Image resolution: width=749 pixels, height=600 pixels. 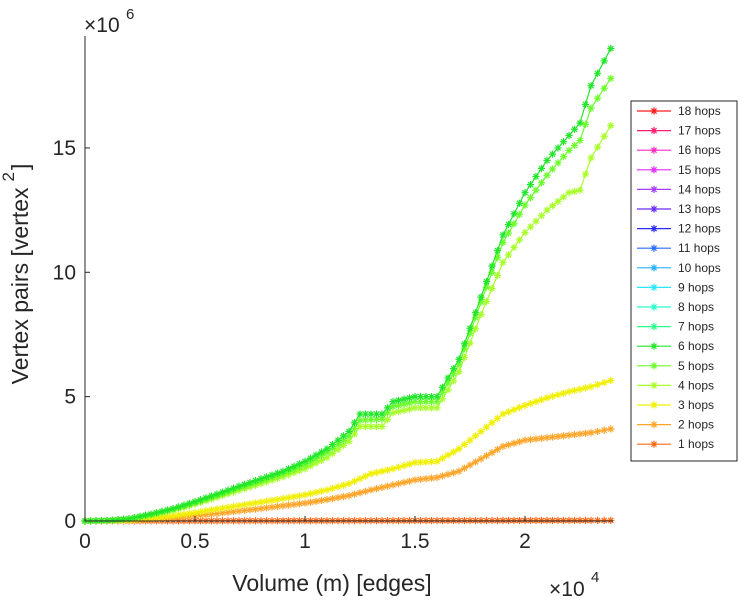 What do you see at coordinates (130, 14) in the screenshot?
I see `y-multiplier-exponent: 6` at bounding box center [130, 14].